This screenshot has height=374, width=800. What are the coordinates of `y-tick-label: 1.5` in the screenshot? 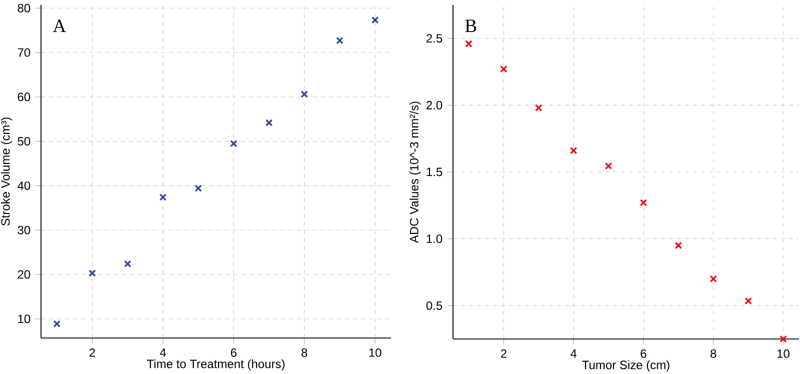 It's located at (434, 172).